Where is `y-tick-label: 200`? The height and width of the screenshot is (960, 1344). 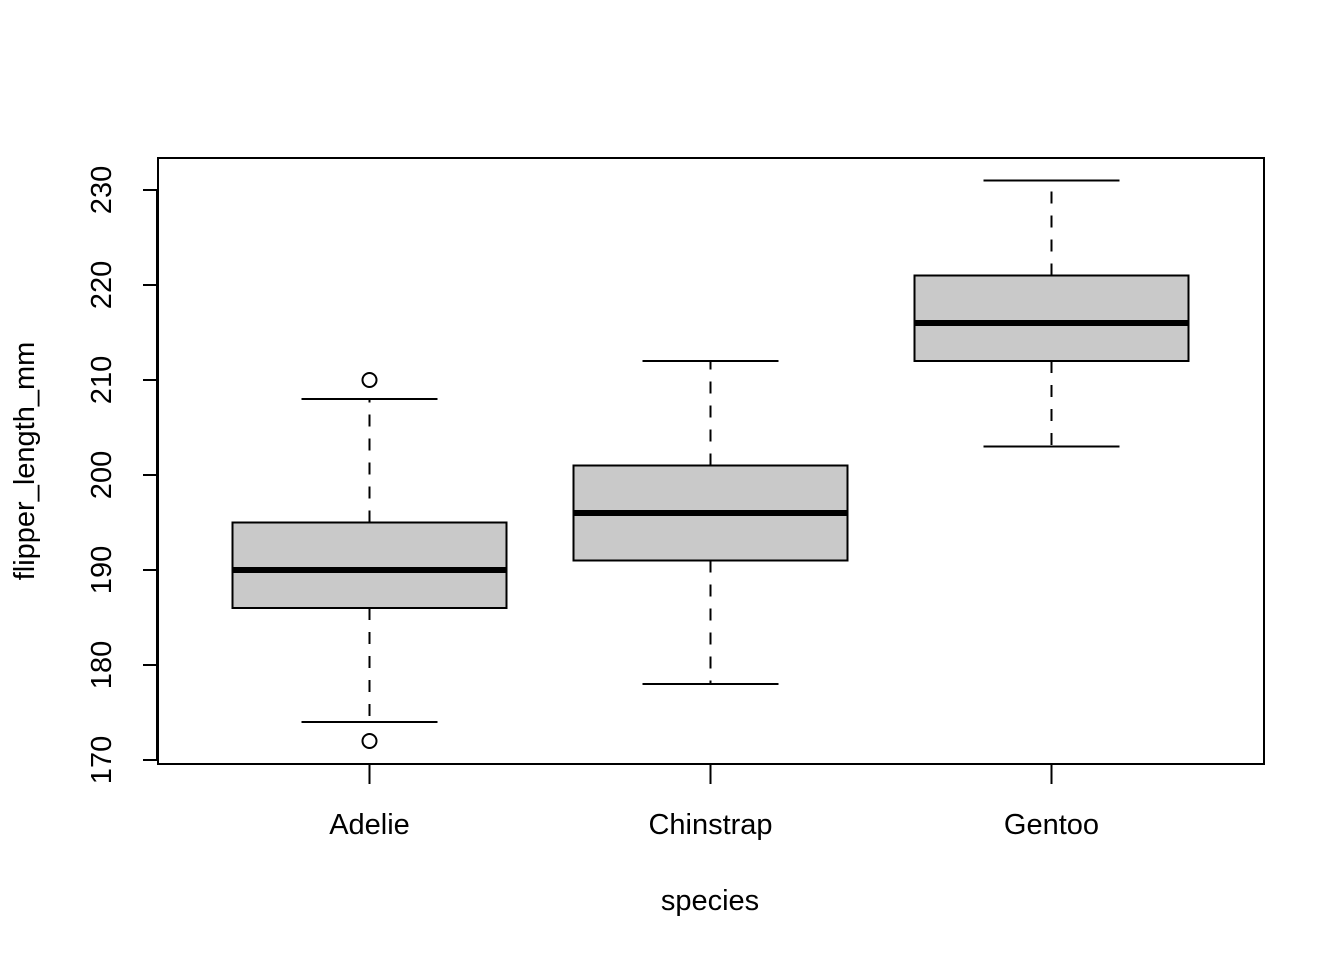
y-tick-label: 200 is located at coordinates (102, 475).